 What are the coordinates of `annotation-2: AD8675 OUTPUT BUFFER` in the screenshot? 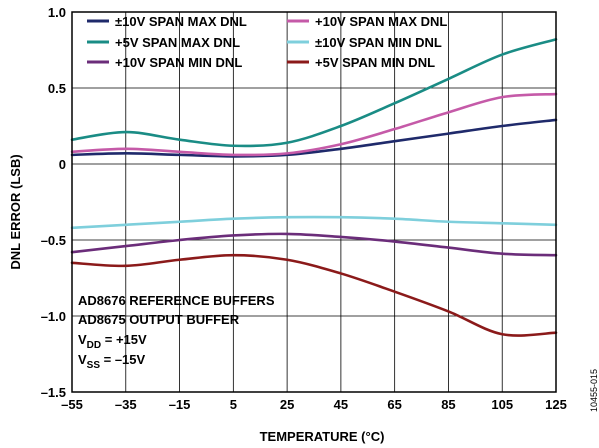 It's located at (159, 319).